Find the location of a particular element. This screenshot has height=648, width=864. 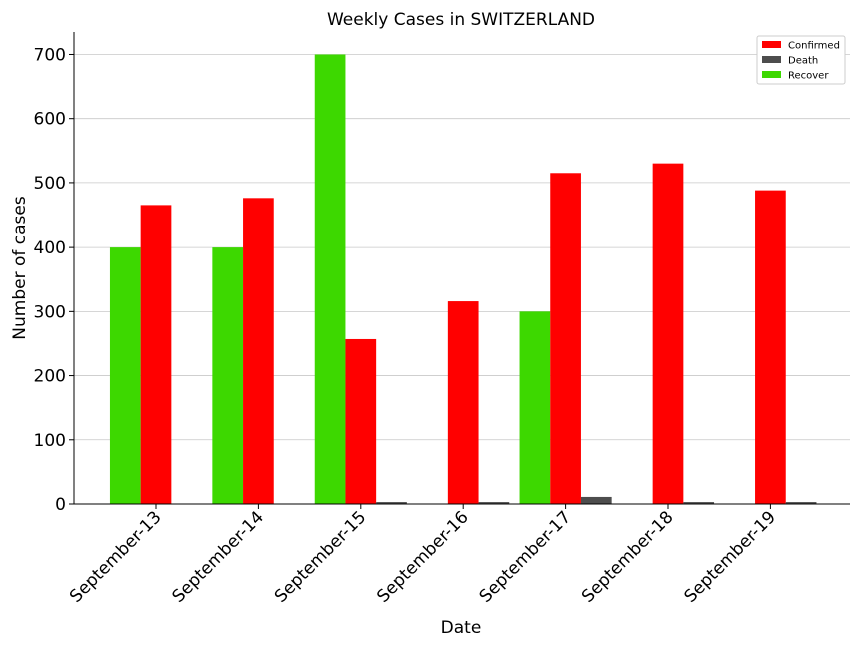

chart-title: Weekly Cases in SWITZERLAND is located at coordinates (461, 20).